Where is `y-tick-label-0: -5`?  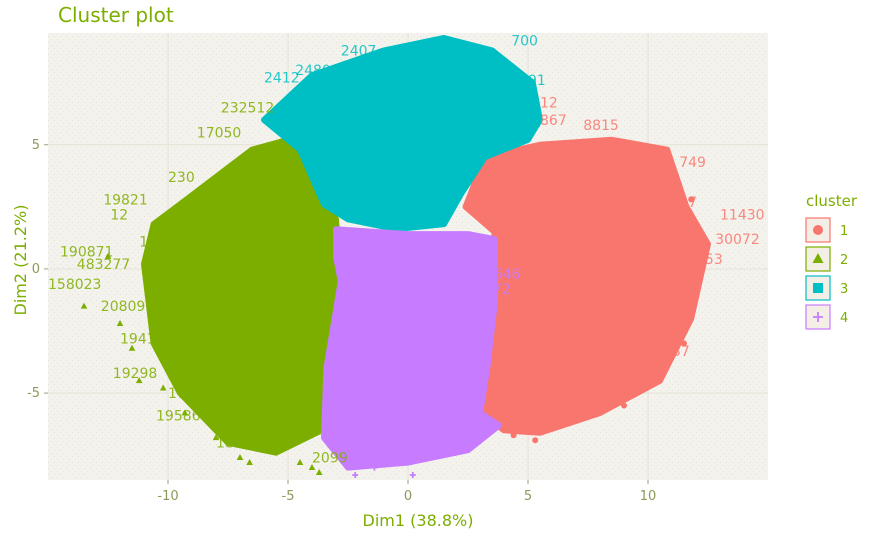 y-tick-label-0: -5 is located at coordinates (33, 393).